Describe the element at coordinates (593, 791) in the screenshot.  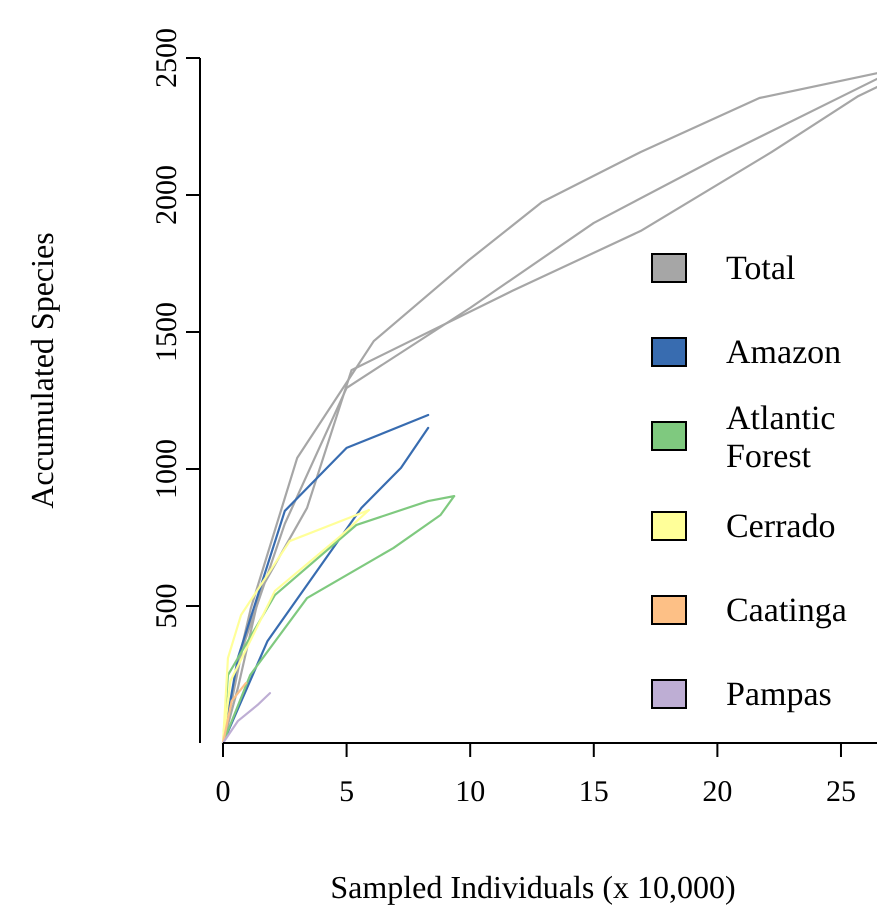
I see `x-tick-label: 15` at that location.